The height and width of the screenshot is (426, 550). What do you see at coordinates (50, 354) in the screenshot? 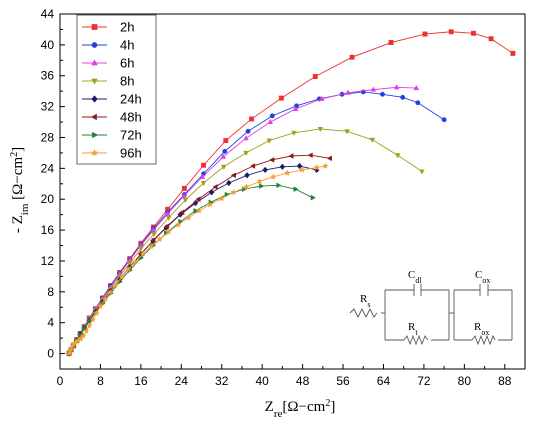
I see `y-tick-label: 0` at bounding box center [50, 354].